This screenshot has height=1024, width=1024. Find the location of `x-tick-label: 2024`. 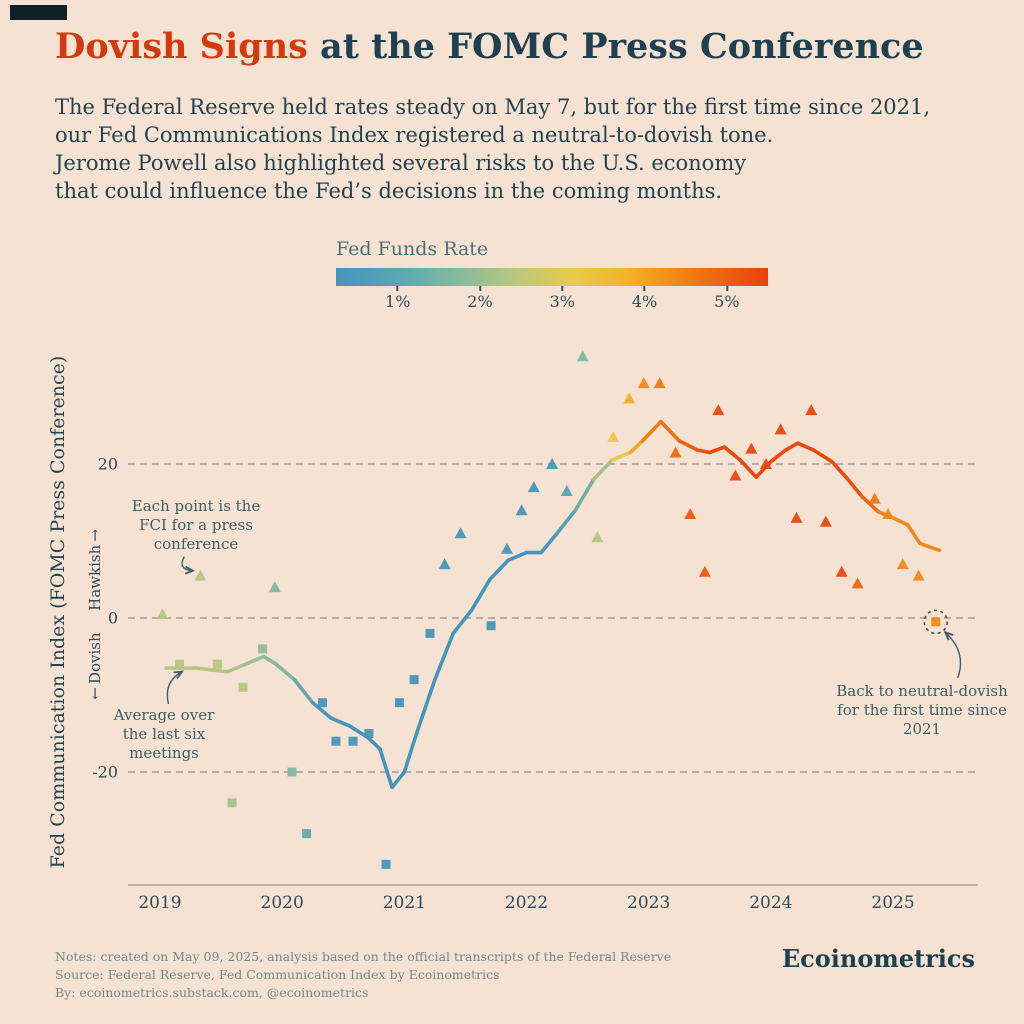

x-tick-label: 2024 is located at coordinates (770, 903).